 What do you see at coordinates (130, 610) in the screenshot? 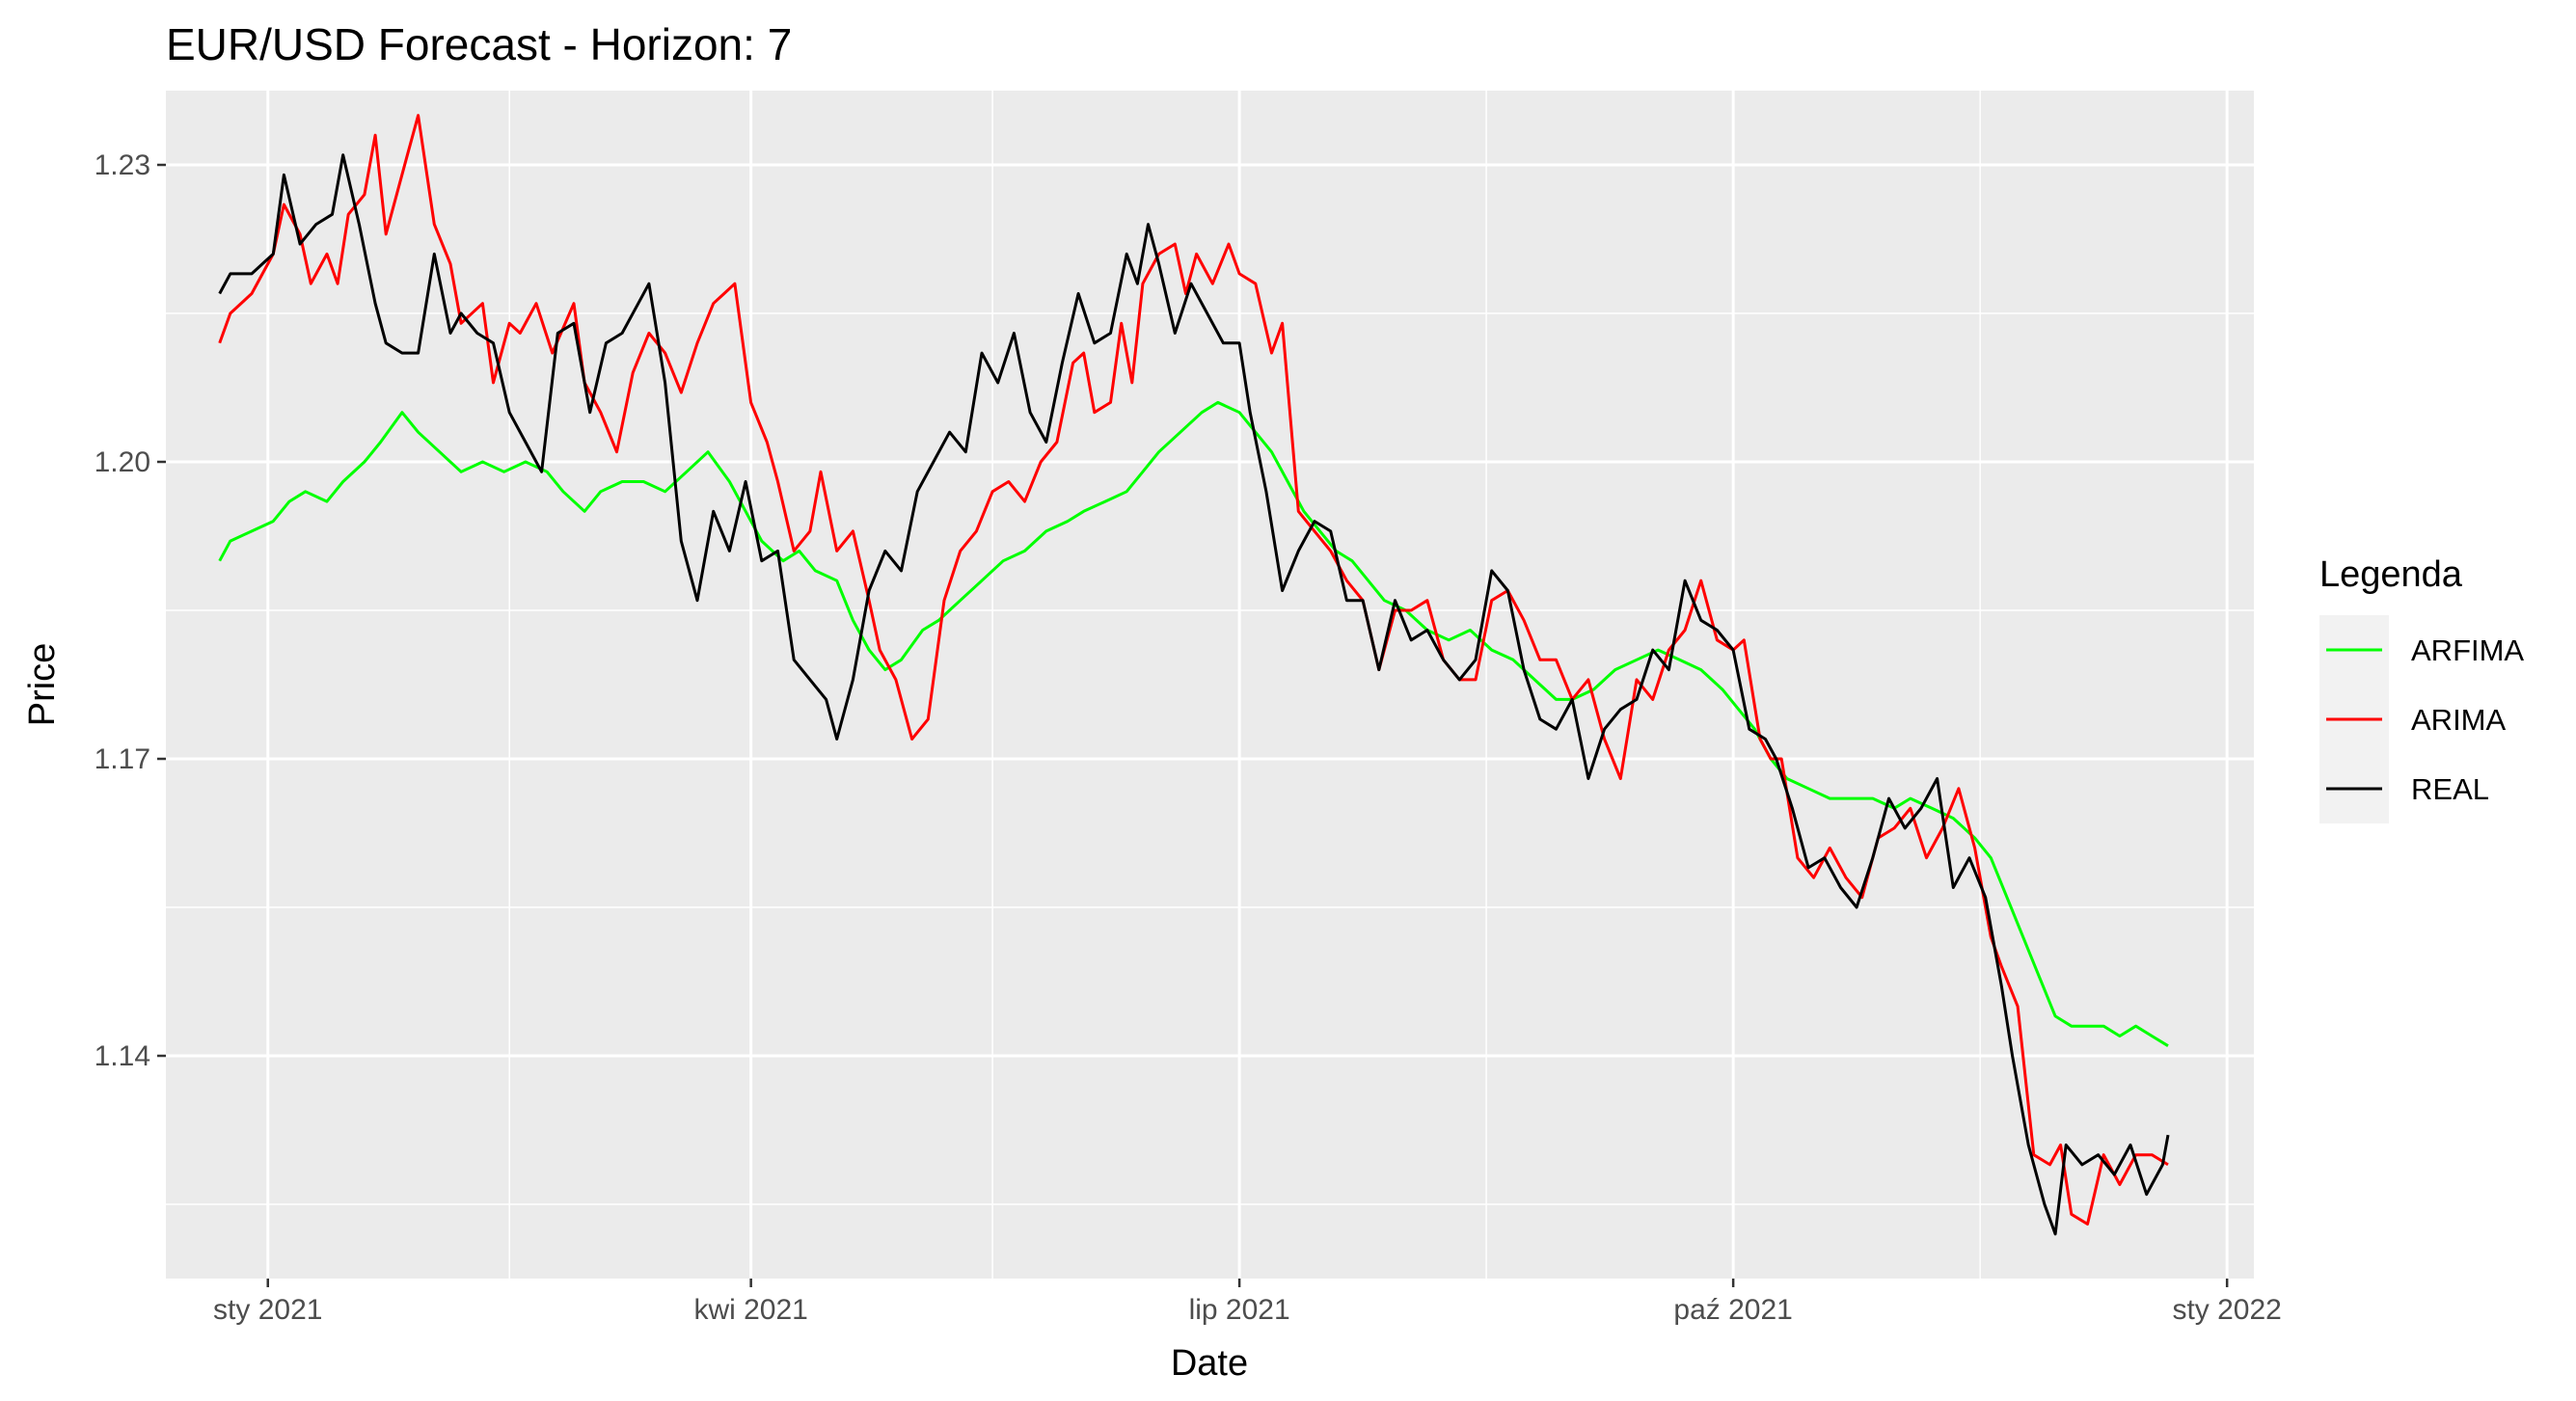
I see `y-axis: 1.14 1.17 1.20 1.23` at bounding box center [130, 610].